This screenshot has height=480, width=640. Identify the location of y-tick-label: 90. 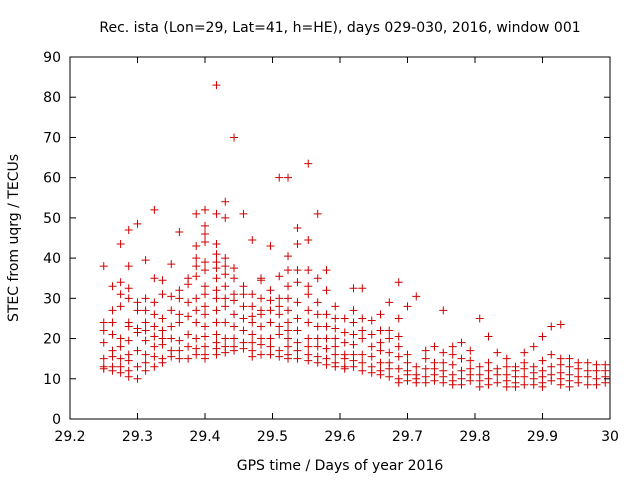
(52, 58).